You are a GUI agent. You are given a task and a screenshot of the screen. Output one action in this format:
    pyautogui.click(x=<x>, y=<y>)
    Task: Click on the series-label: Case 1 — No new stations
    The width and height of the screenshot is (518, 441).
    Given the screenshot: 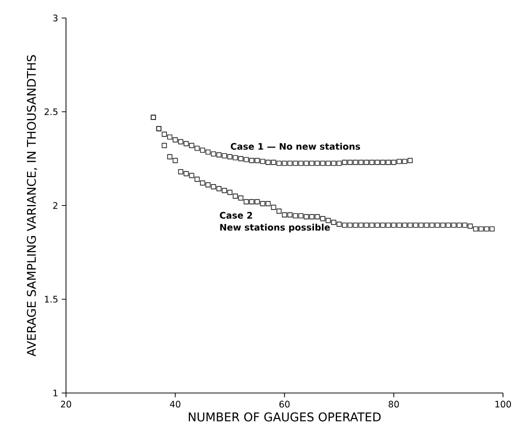 What is the action you would take?
    pyautogui.click(x=295, y=146)
    